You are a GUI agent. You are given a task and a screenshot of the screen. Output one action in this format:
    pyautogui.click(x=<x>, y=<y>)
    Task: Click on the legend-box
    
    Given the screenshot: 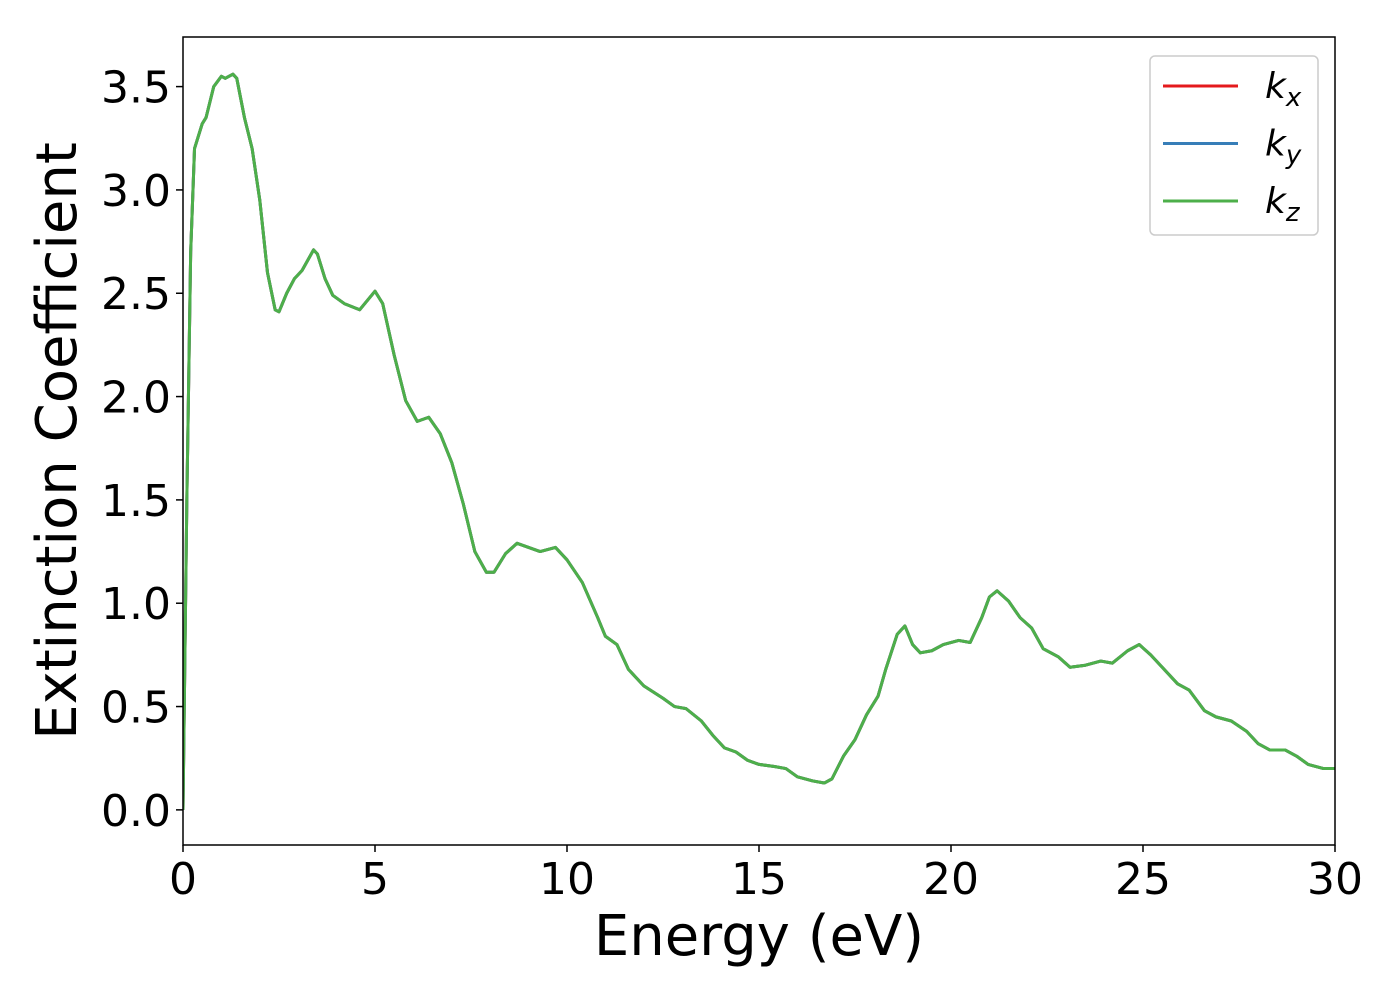 What is the action you would take?
    pyautogui.click(x=1234, y=145)
    